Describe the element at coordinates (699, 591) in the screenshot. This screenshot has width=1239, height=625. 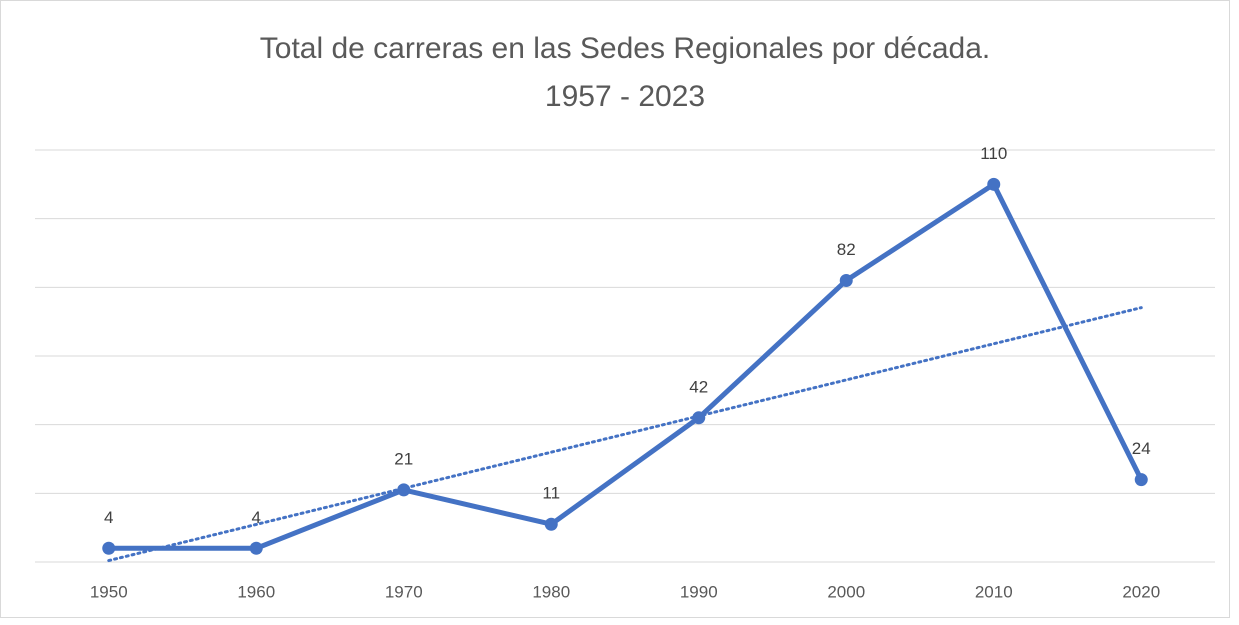
I see `x-tick-label: 1990` at that location.